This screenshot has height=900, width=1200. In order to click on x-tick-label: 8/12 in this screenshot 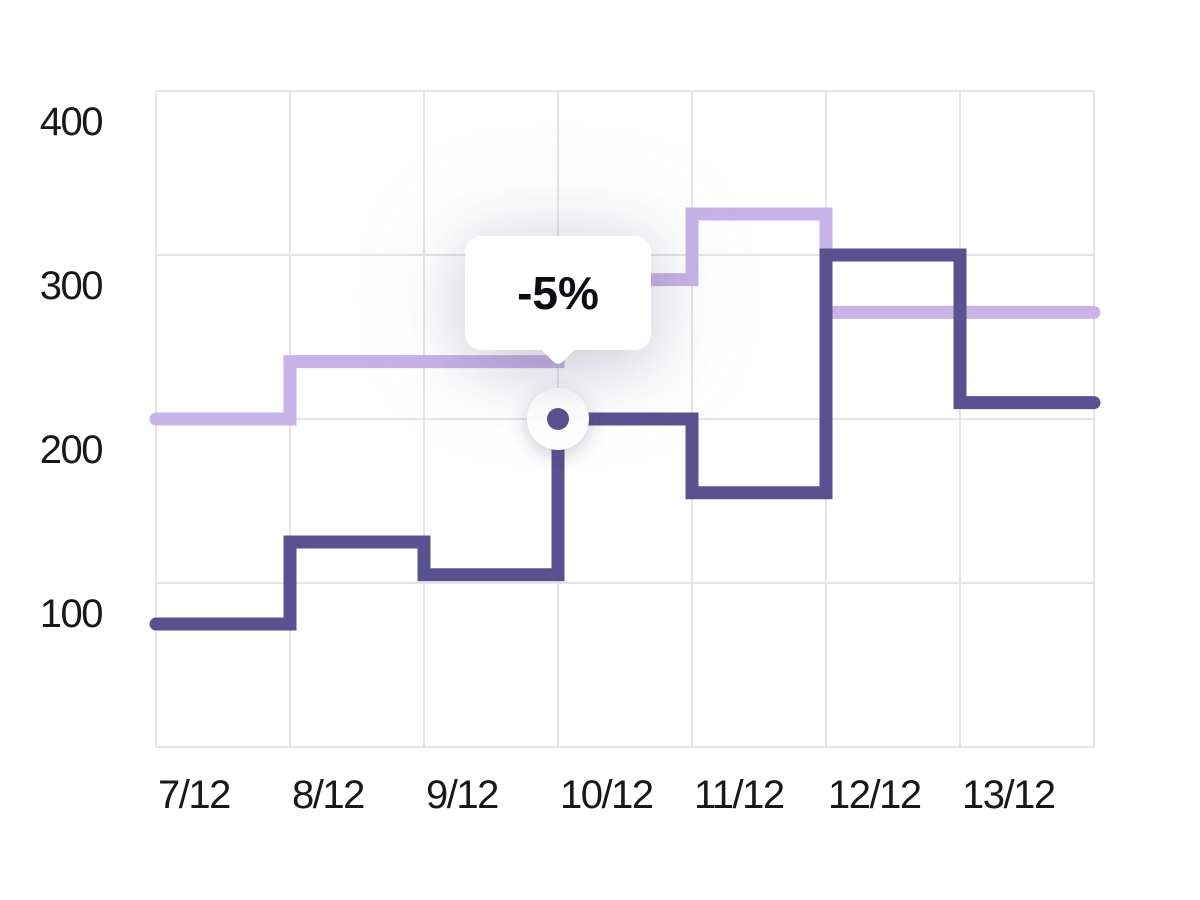, I will do `click(328, 795)`.